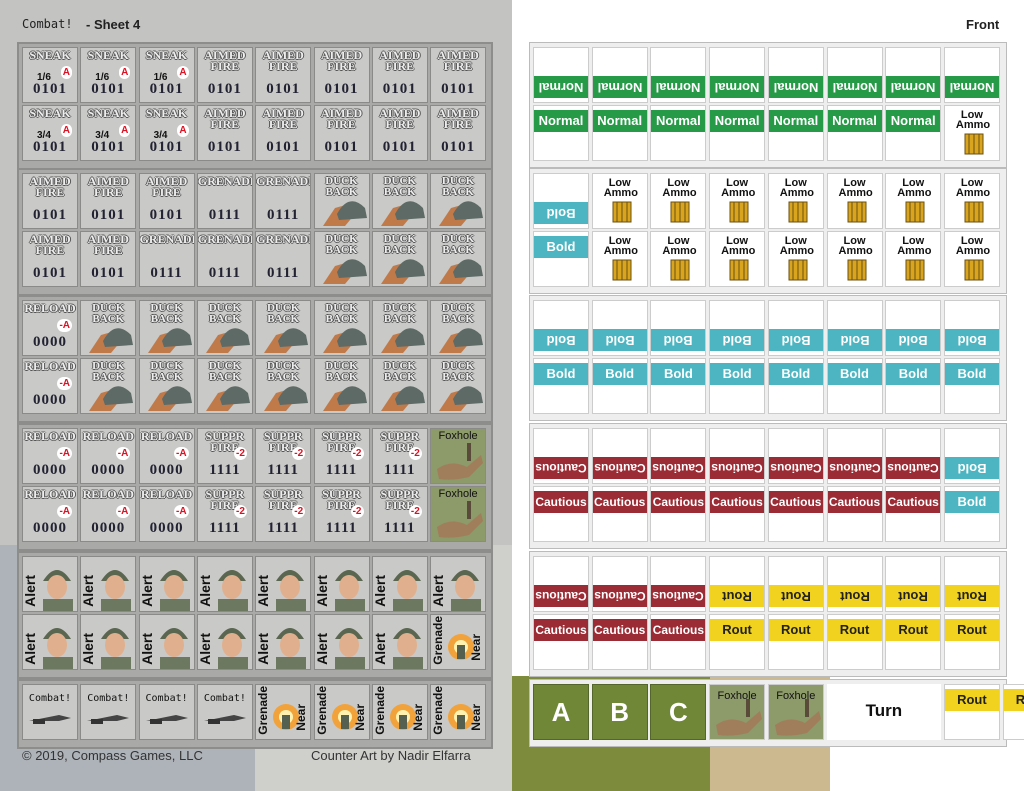 The width and height of the screenshot is (1024, 791). What do you see at coordinates (224, 259) in the screenshot?
I see `counter: GRENADE 0111` at bounding box center [224, 259].